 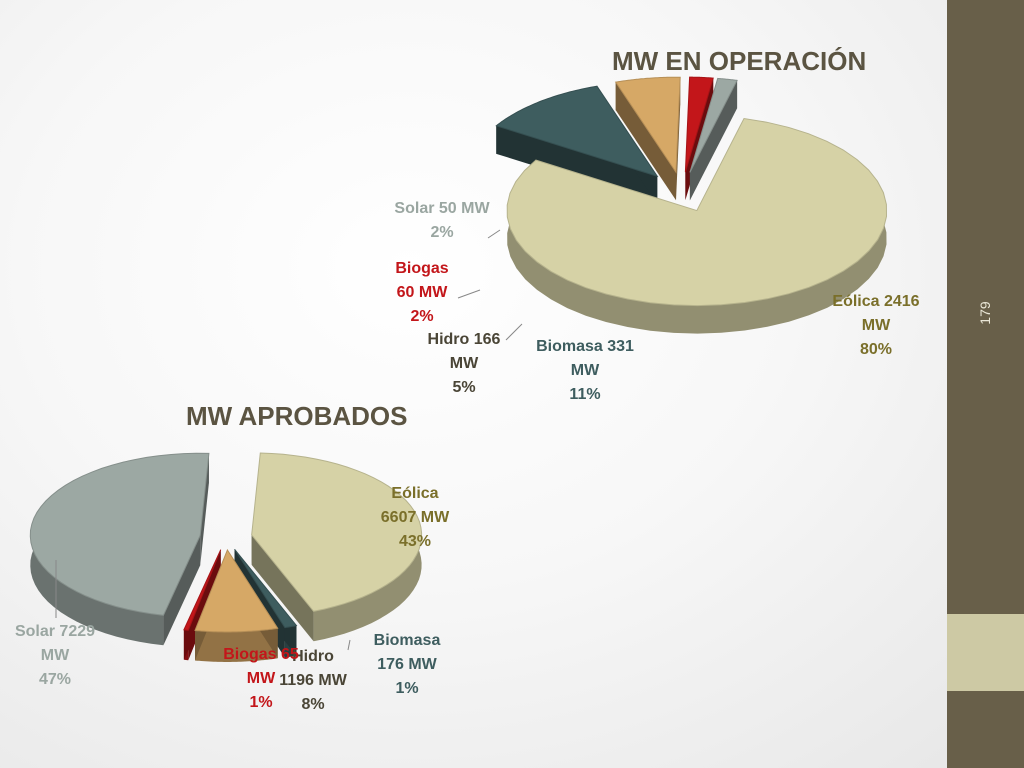 I want to click on pie-slice-ap-hidro, so click(x=236, y=605).